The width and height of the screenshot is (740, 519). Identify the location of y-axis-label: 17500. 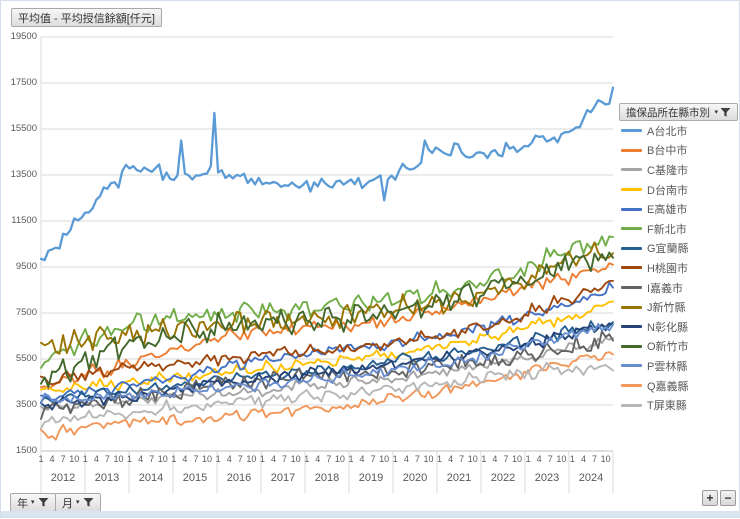
(23, 82).